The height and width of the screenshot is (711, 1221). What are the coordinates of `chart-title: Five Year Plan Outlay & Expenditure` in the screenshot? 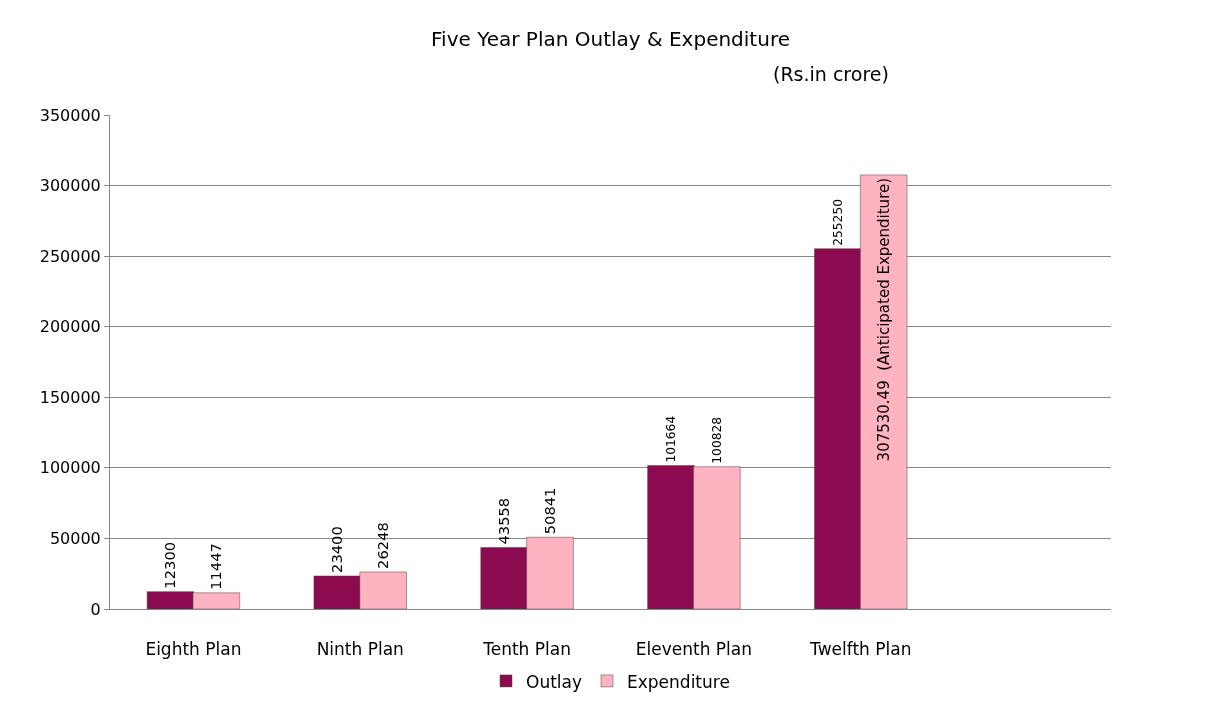 It's located at (610, 39).